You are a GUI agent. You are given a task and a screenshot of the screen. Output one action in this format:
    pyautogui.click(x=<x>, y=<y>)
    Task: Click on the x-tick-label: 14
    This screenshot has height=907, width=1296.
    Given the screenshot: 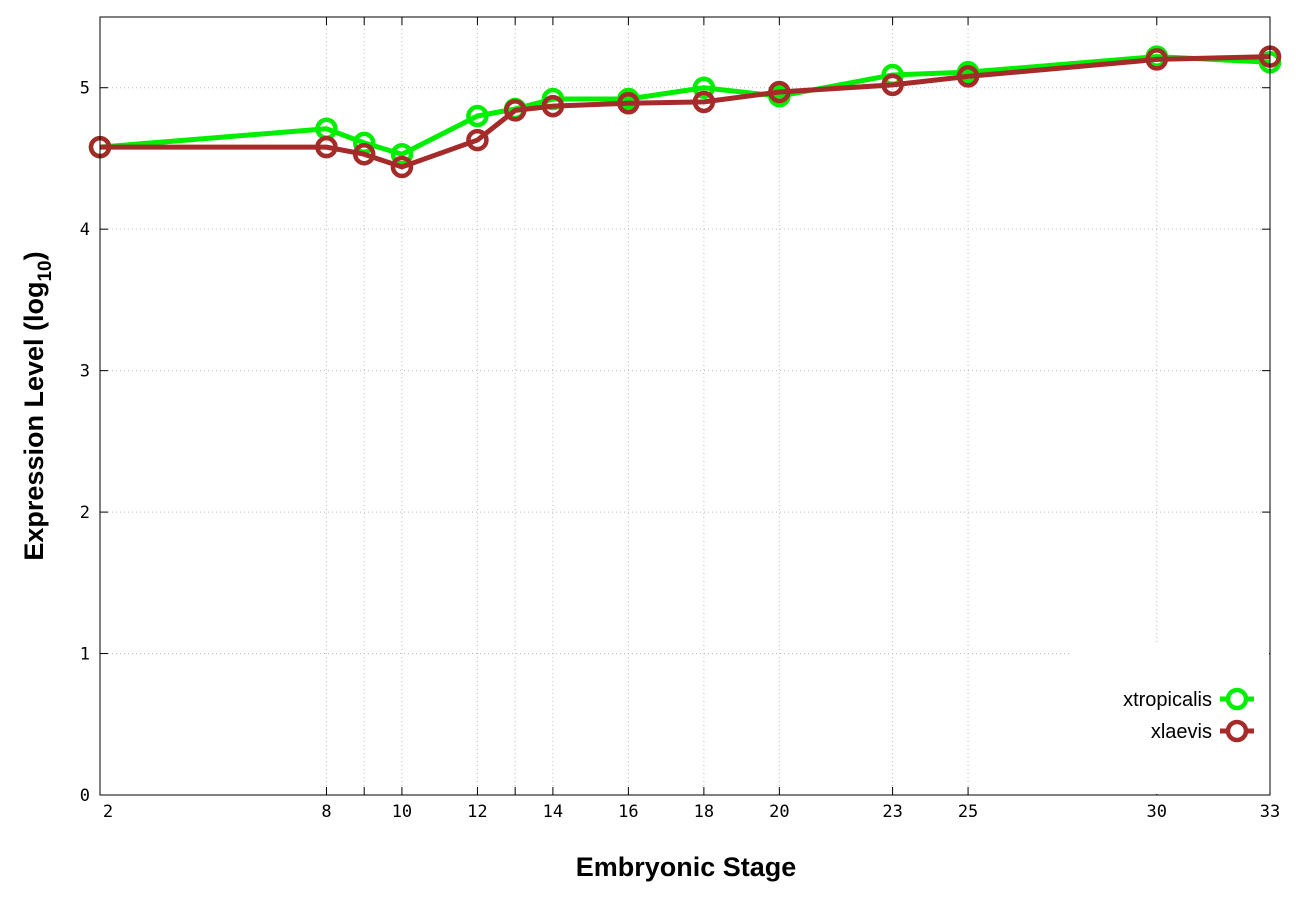 What is the action you would take?
    pyautogui.click(x=553, y=812)
    